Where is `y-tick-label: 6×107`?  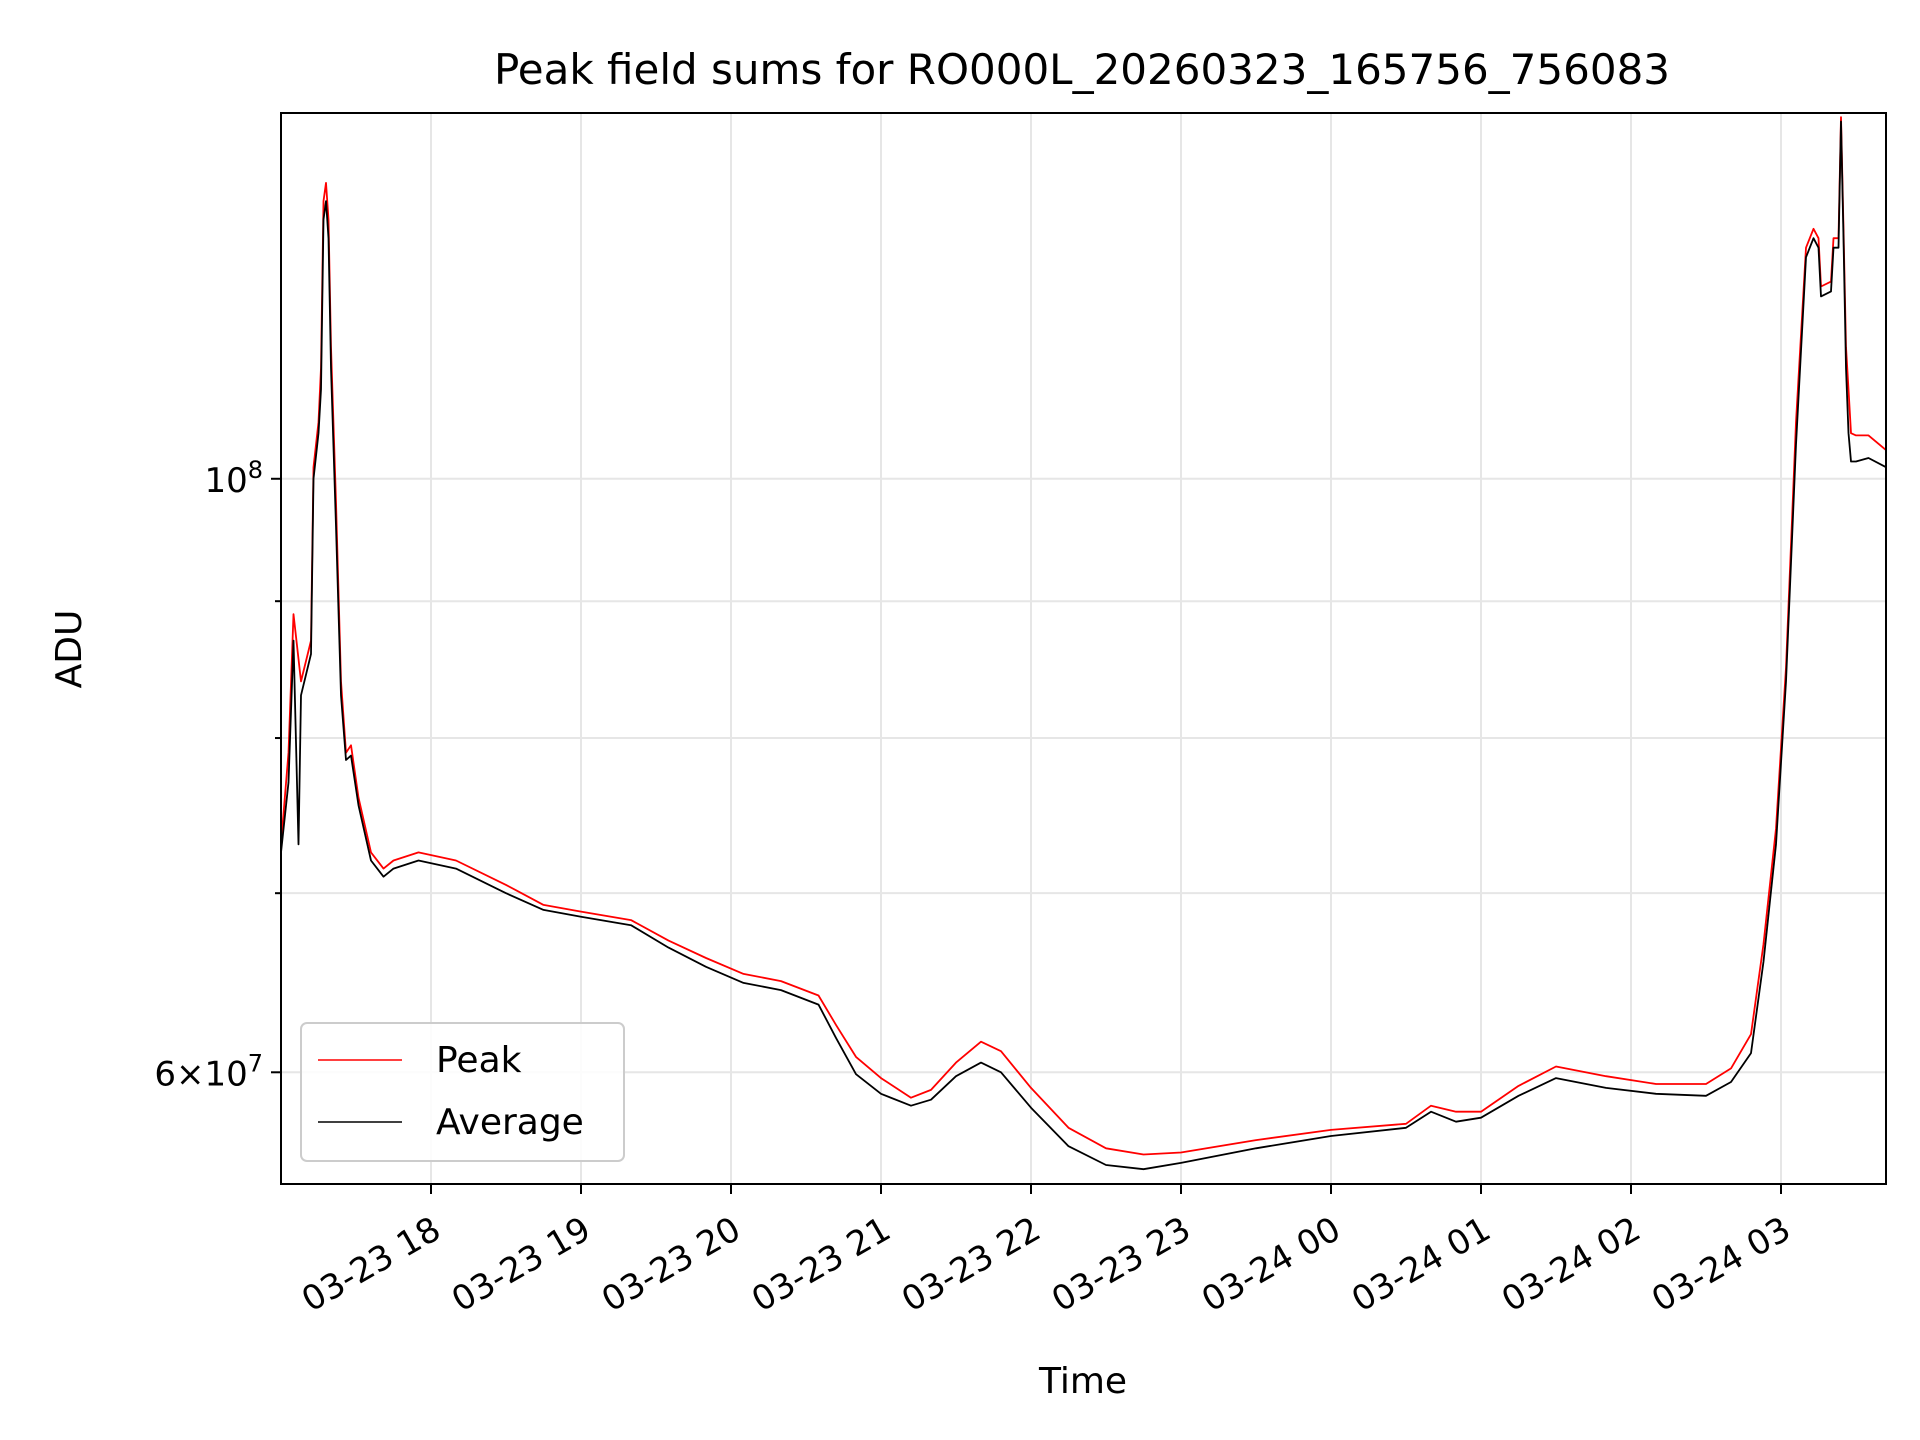 y-tick-label: 6×107 is located at coordinates (208, 1071).